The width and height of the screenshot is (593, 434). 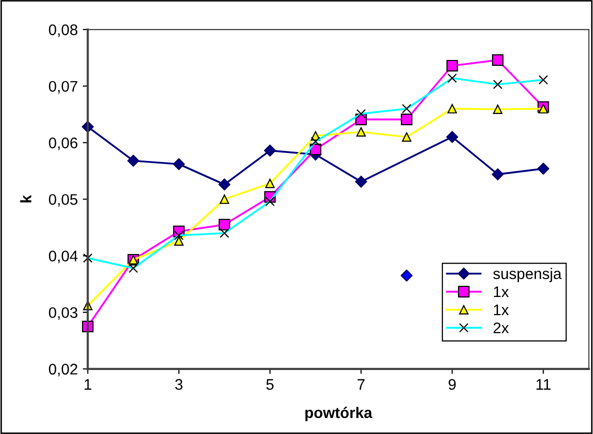 What do you see at coordinates (361, 384) in the screenshot?
I see `x-tick-label: 7` at bounding box center [361, 384].